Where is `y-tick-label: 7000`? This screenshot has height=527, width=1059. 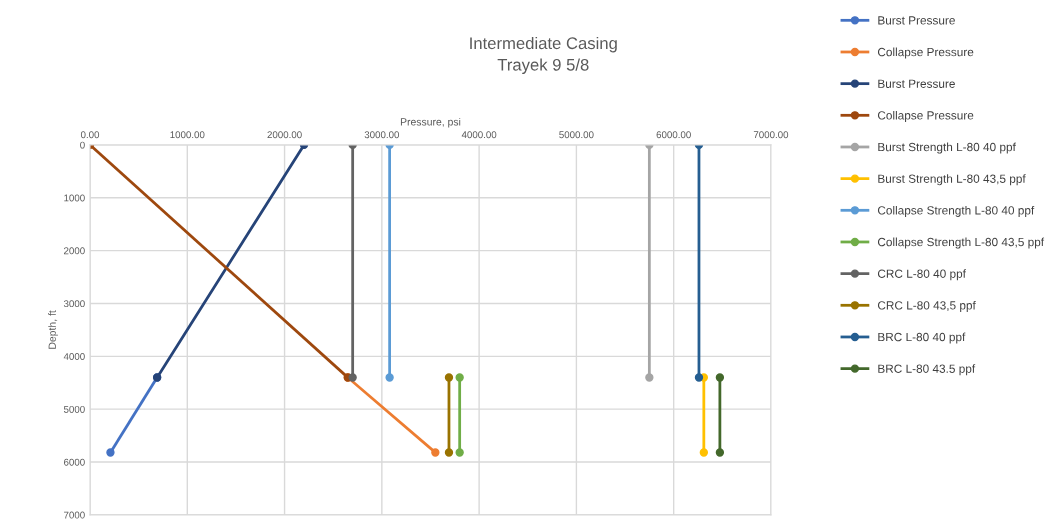
y-tick-label: 7000 is located at coordinates (74, 515).